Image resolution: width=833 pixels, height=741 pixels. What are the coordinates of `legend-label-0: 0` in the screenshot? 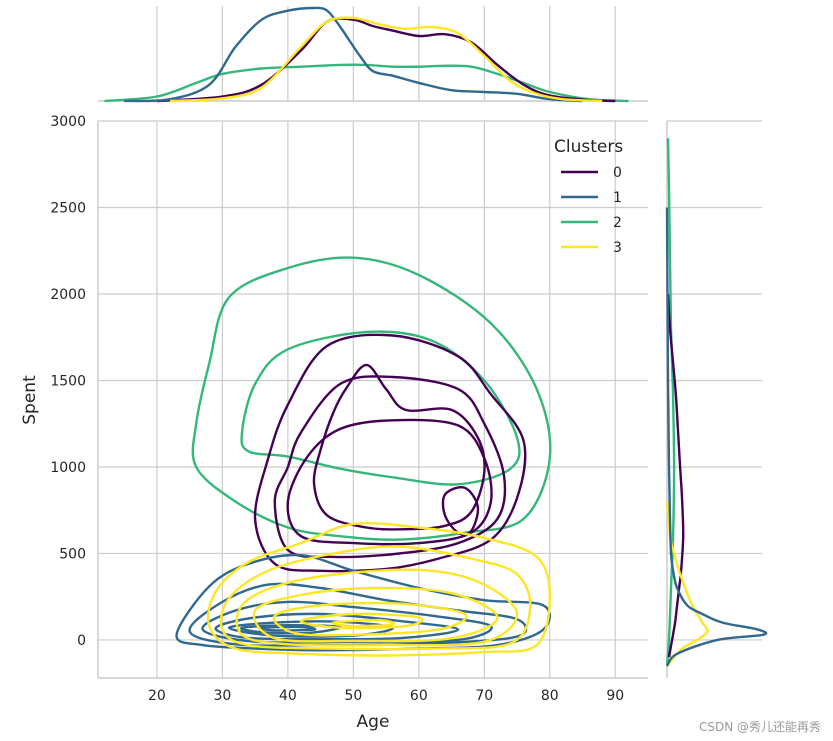 It's located at (617, 173).